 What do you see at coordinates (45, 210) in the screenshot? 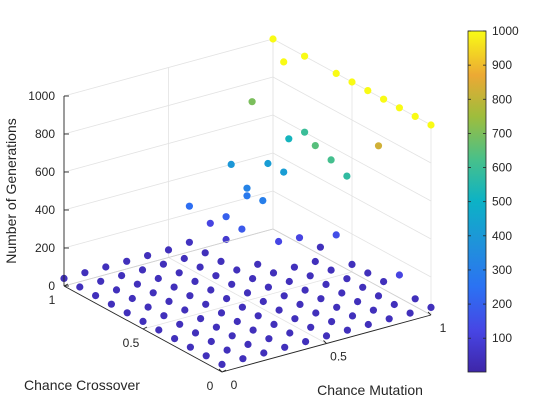
I see `z-tick-label: 400` at bounding box center [45, 210].